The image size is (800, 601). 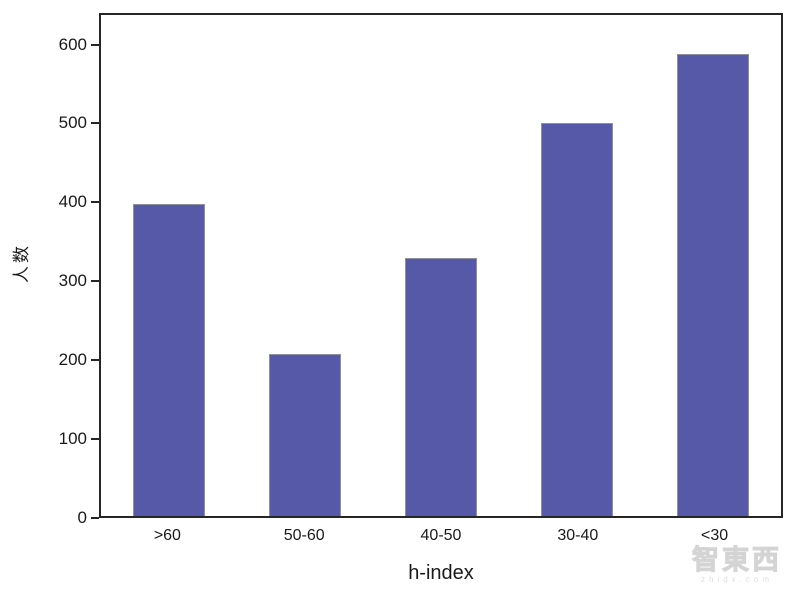 What do you see at coordinates (441, 535) in the screenshot?
I see `x-tick-label-40-50: 40-50` at bounding box center [441, 535].